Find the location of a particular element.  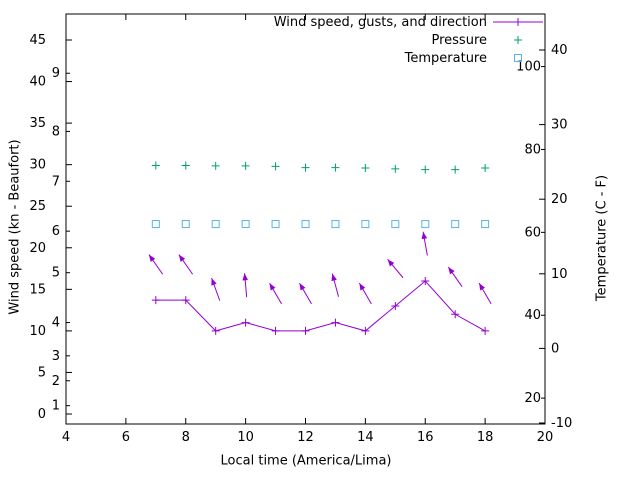

svg-text: 60 is located at coordinates (532, 232).